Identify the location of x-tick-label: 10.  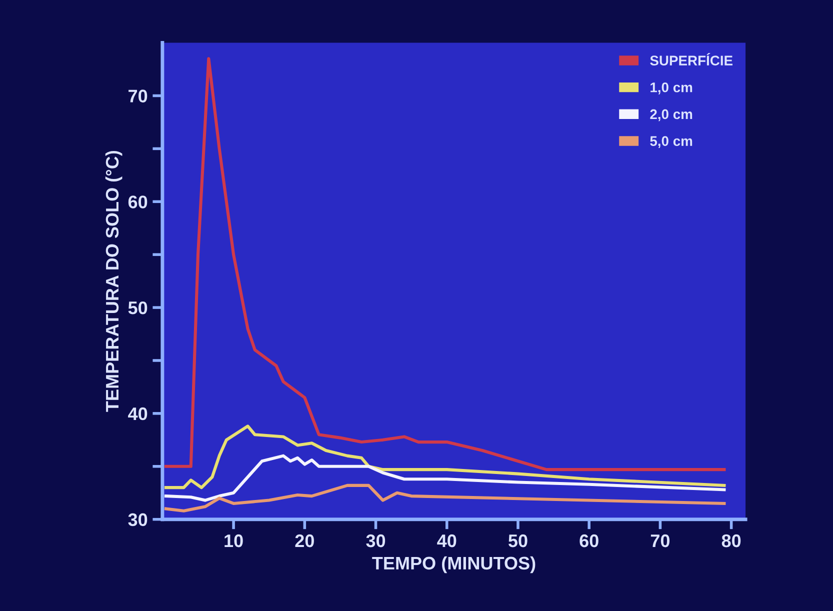
(233, 541).